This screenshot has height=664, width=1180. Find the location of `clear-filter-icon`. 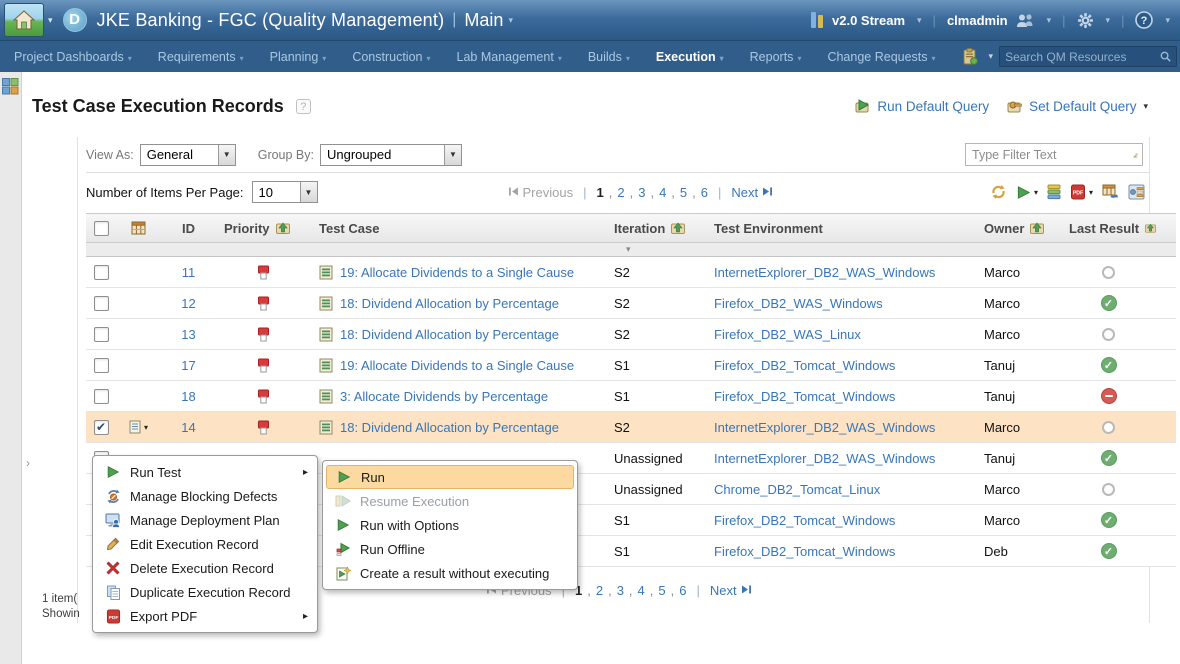

clear-filter-icon is located at coordinates (1135, 155).